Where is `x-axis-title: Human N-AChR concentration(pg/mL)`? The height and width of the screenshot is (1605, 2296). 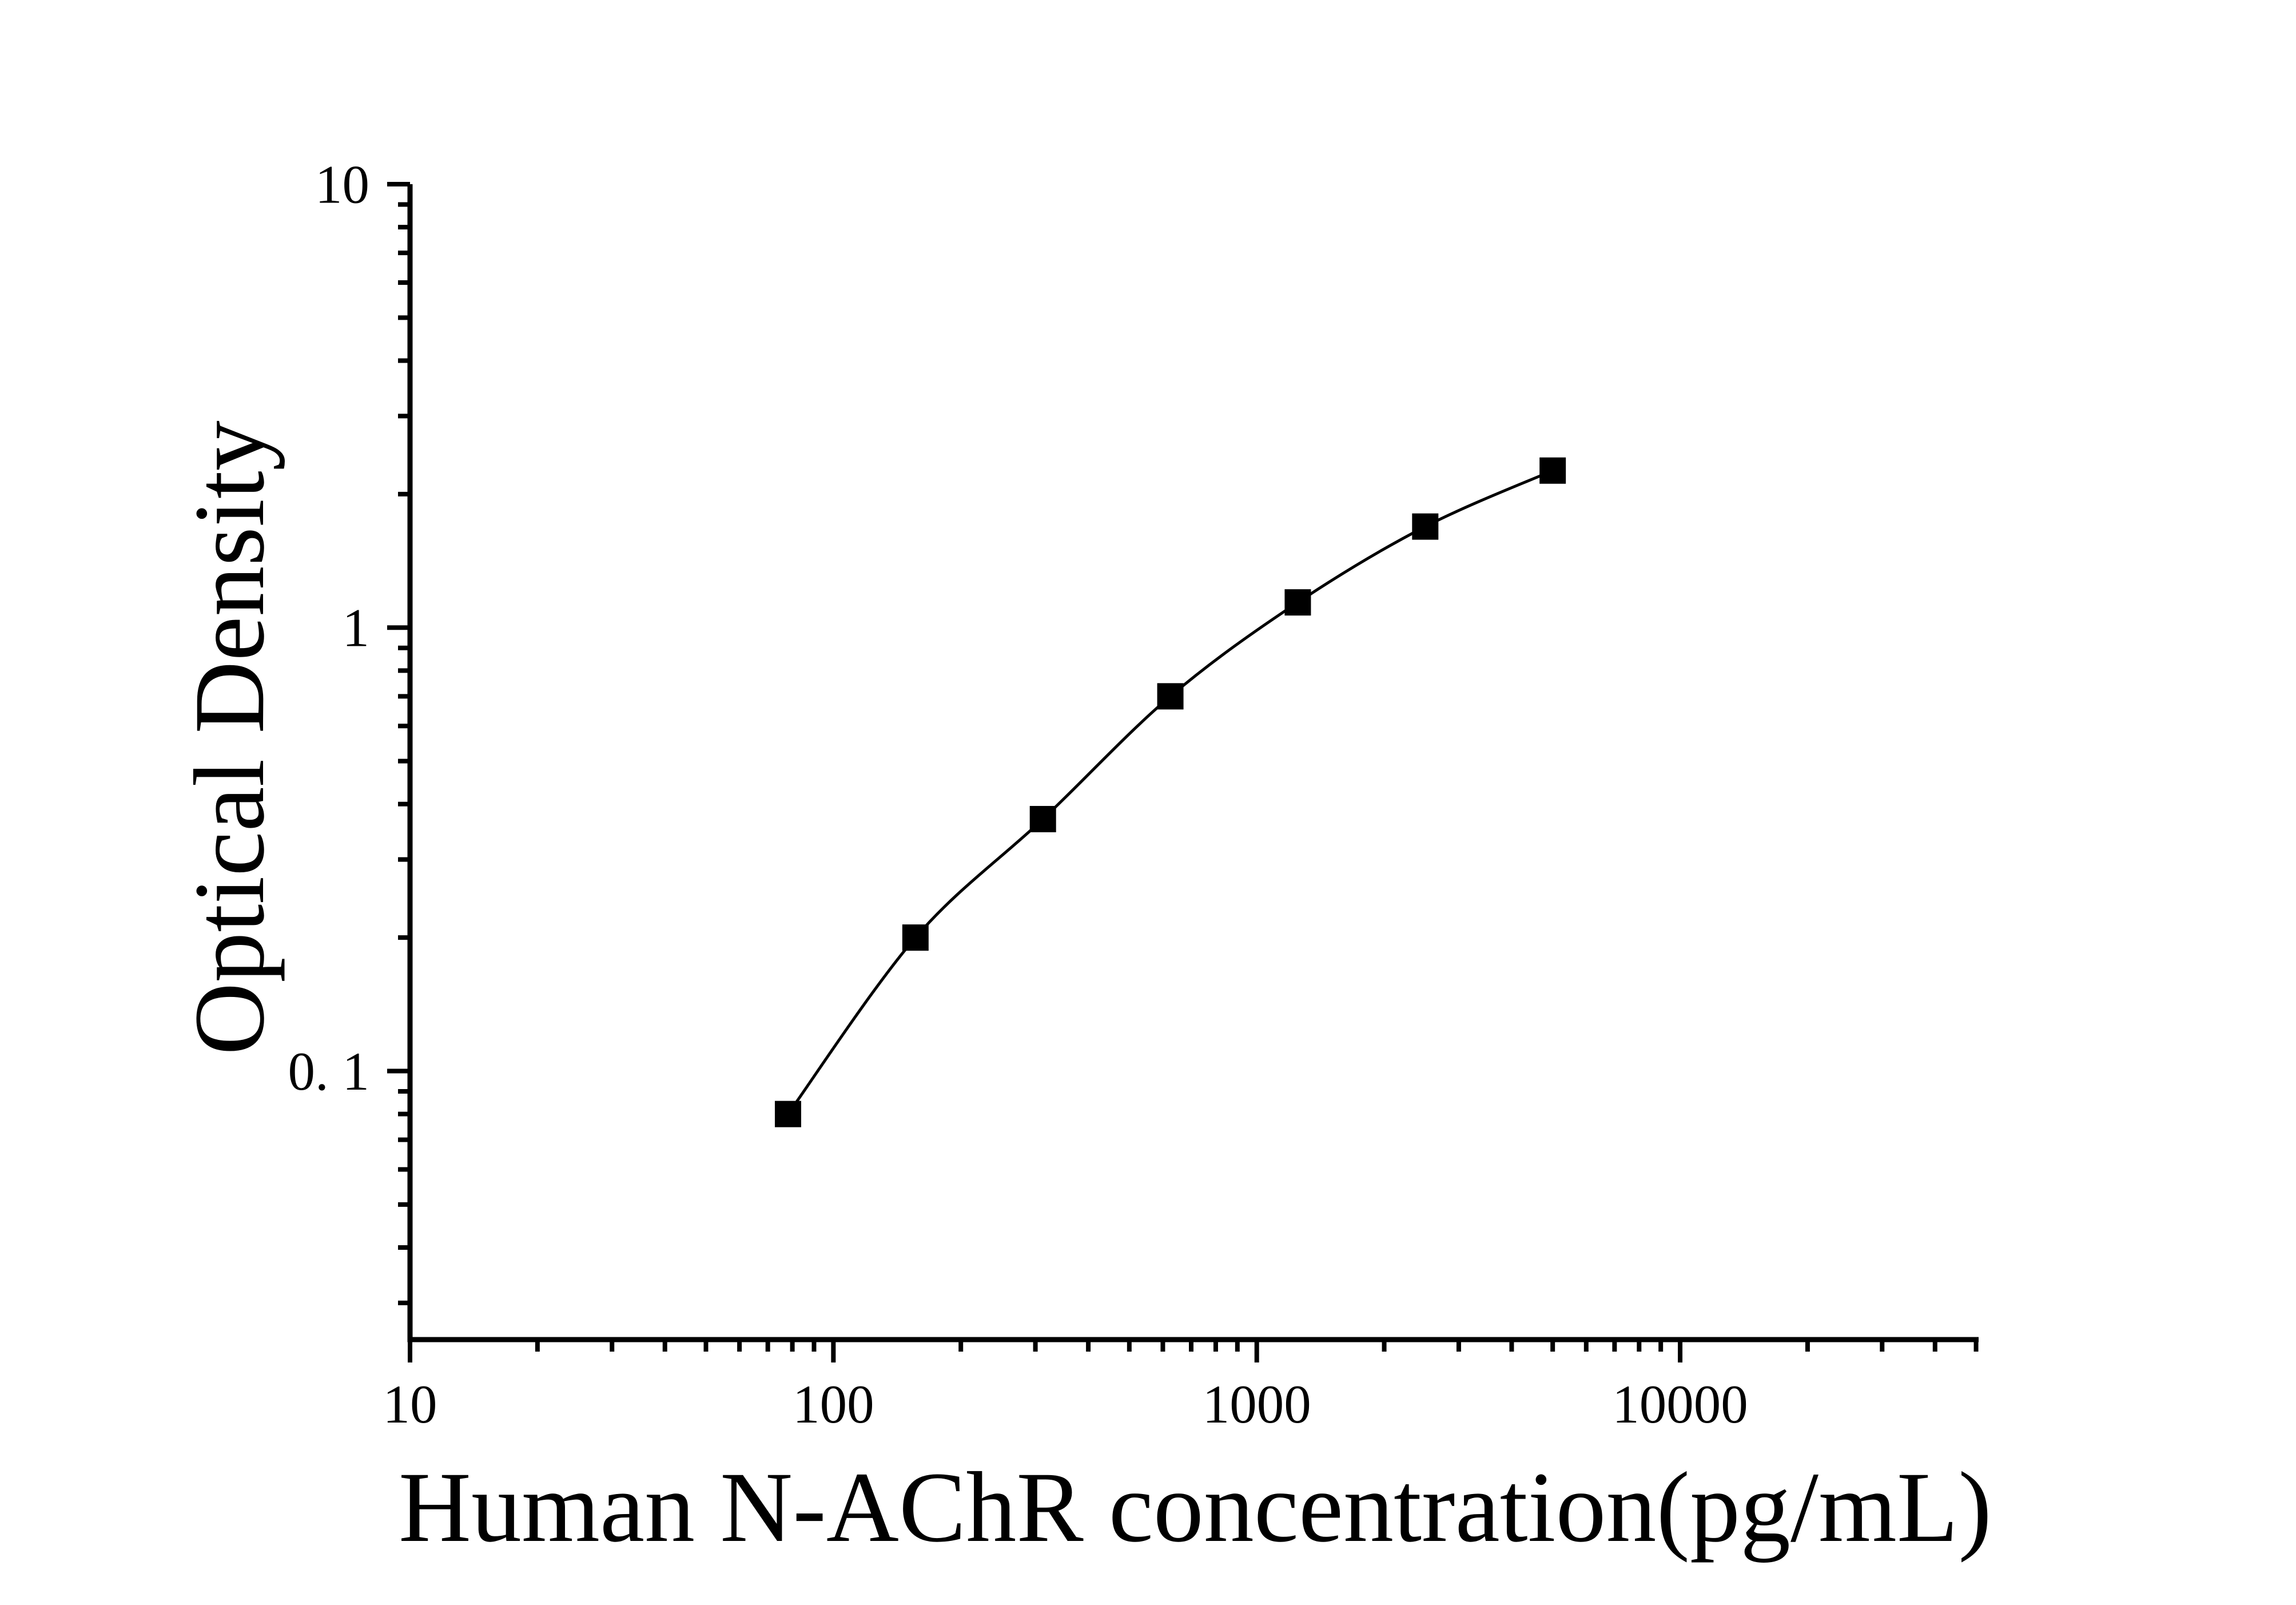 x-axis-title: Human N-AChR concentration(pg/mL) is located at coordinates (1195, 1507).